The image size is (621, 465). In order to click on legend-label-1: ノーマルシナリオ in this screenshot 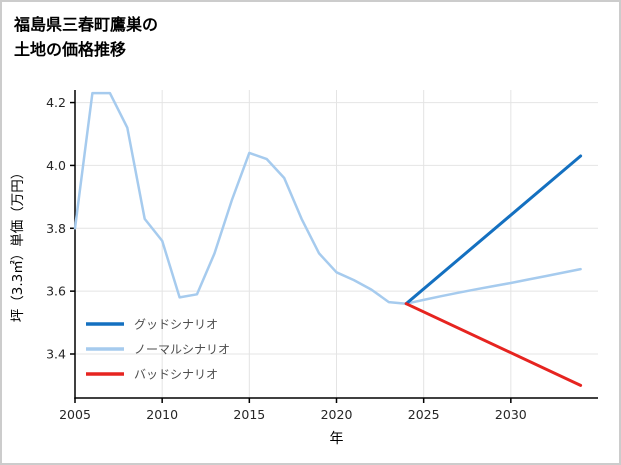, I will do `click(182, 350)`.